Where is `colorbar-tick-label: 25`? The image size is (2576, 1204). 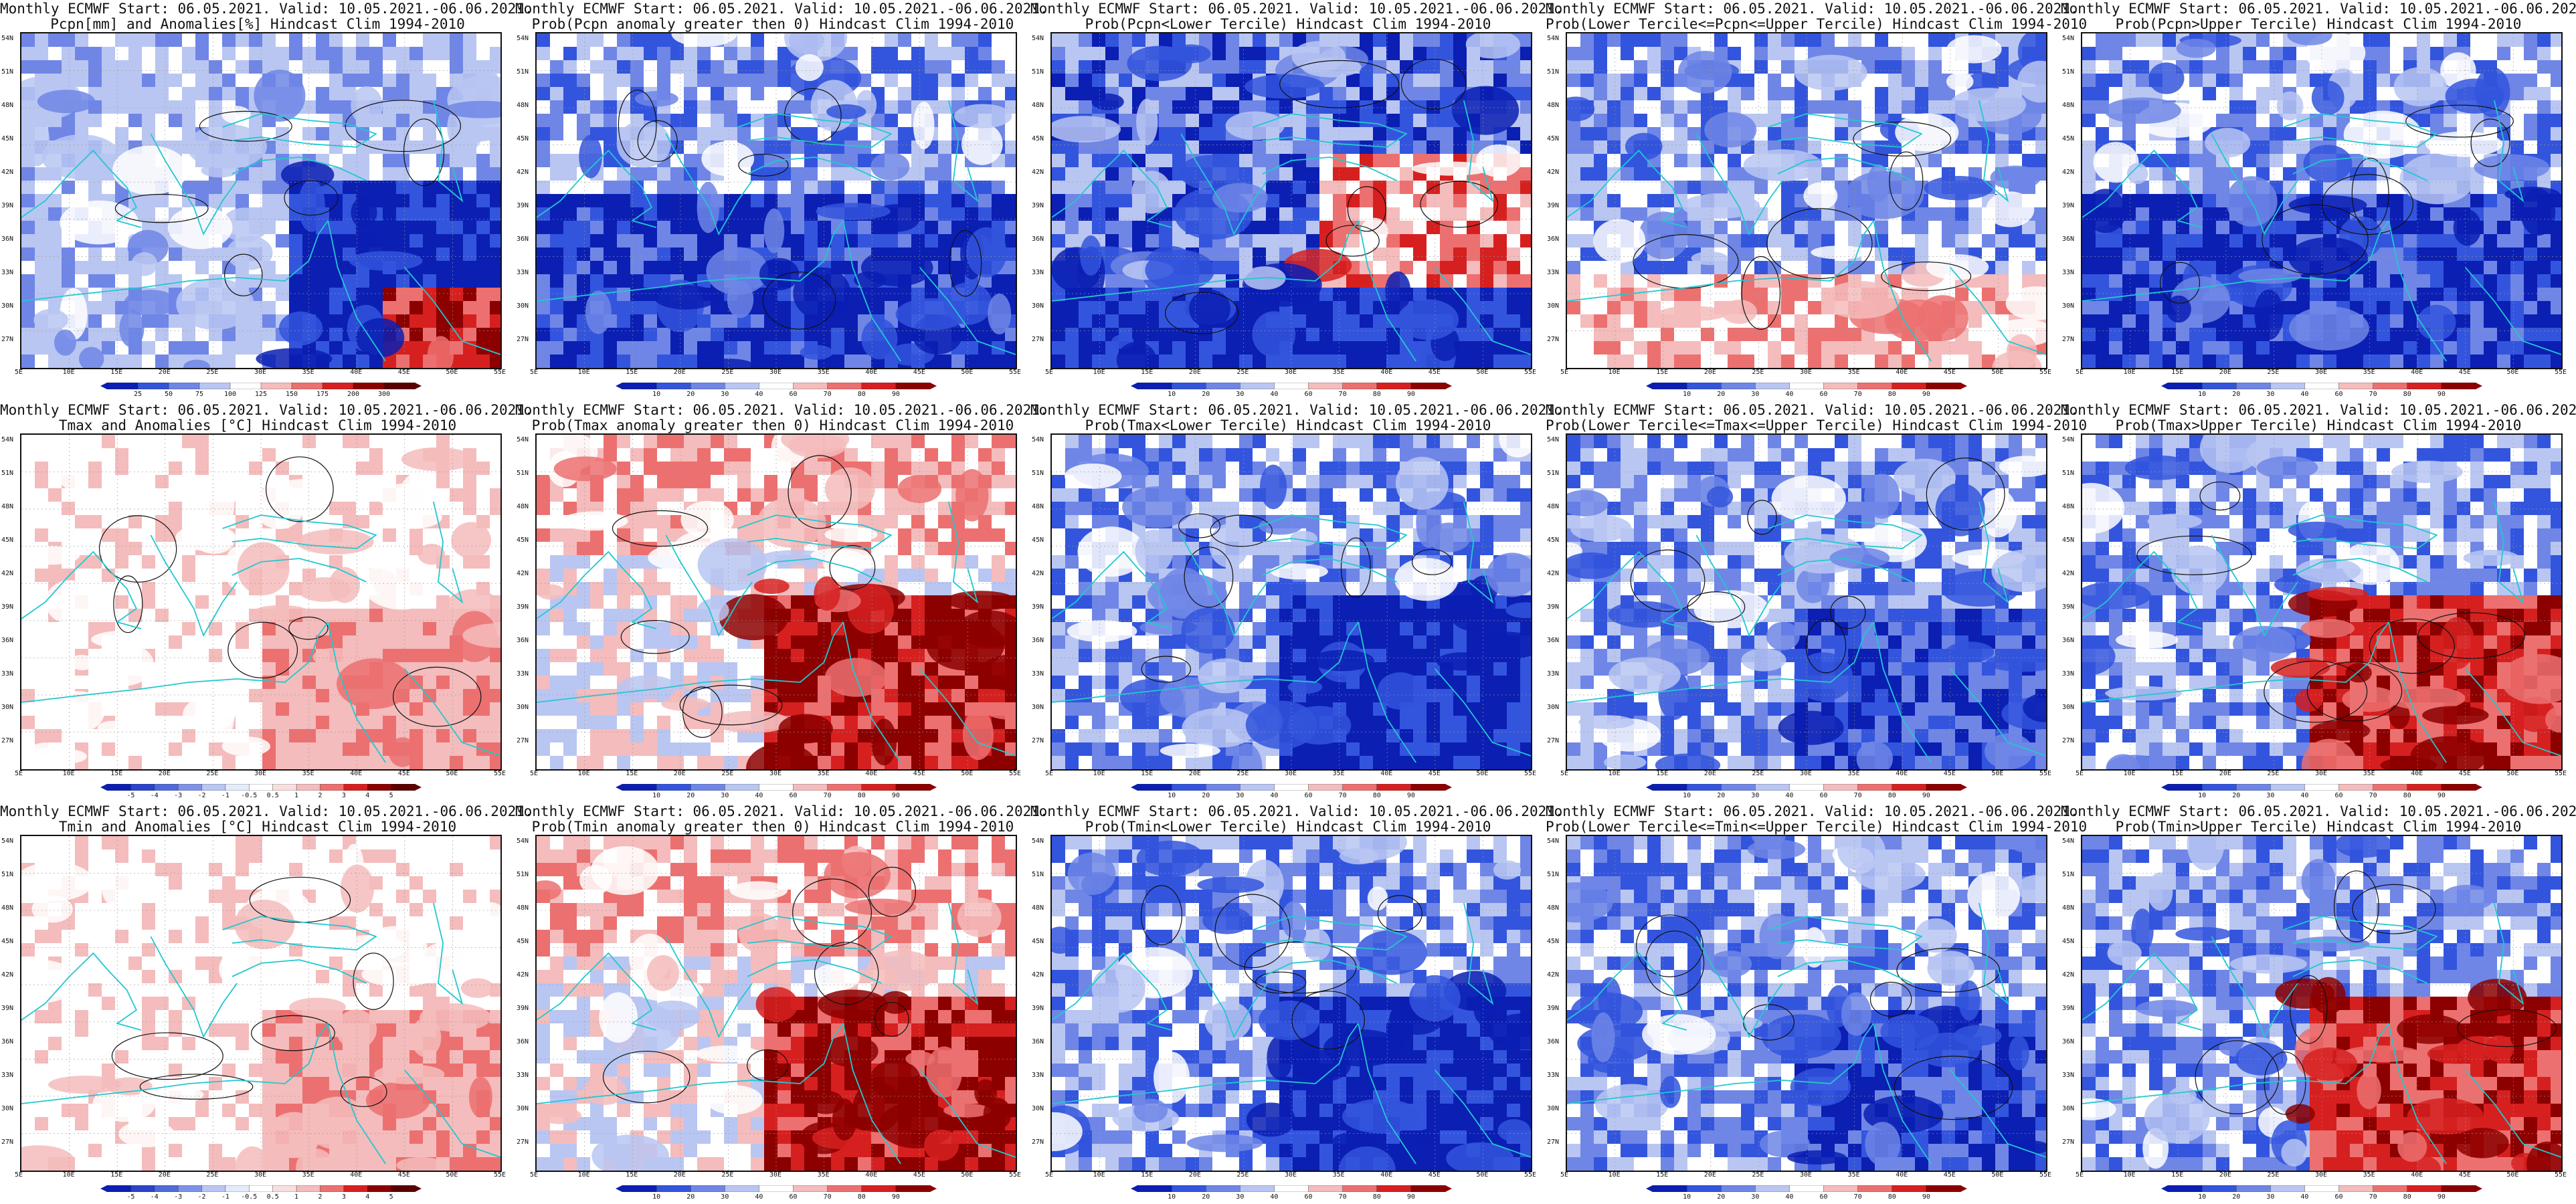
colorbar-tick-label: 25 is located at coordinates (138, 394).